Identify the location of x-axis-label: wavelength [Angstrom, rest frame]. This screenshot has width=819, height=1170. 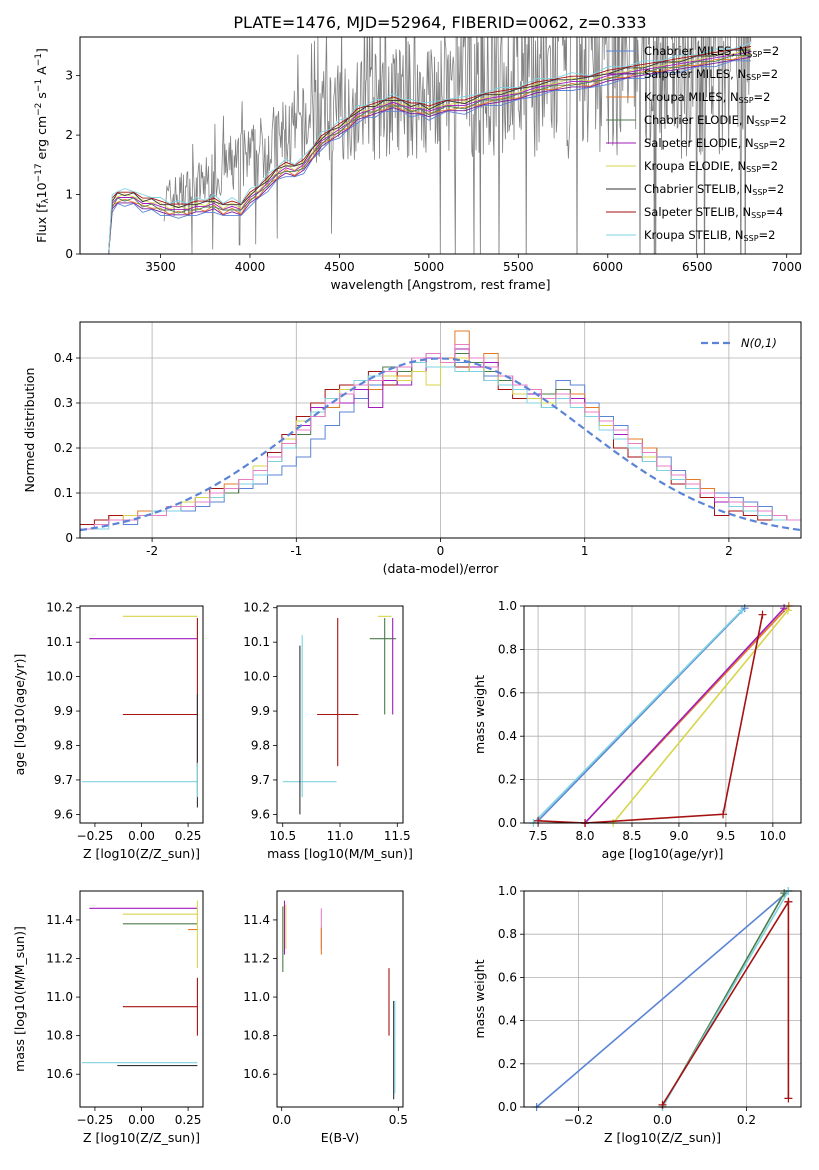
(440, 284).